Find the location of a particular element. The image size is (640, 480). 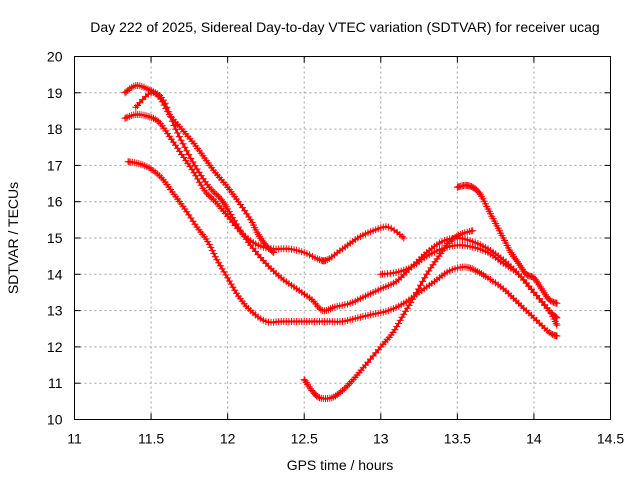

y-tick-label: 18 is located at coordinates (55, 129).